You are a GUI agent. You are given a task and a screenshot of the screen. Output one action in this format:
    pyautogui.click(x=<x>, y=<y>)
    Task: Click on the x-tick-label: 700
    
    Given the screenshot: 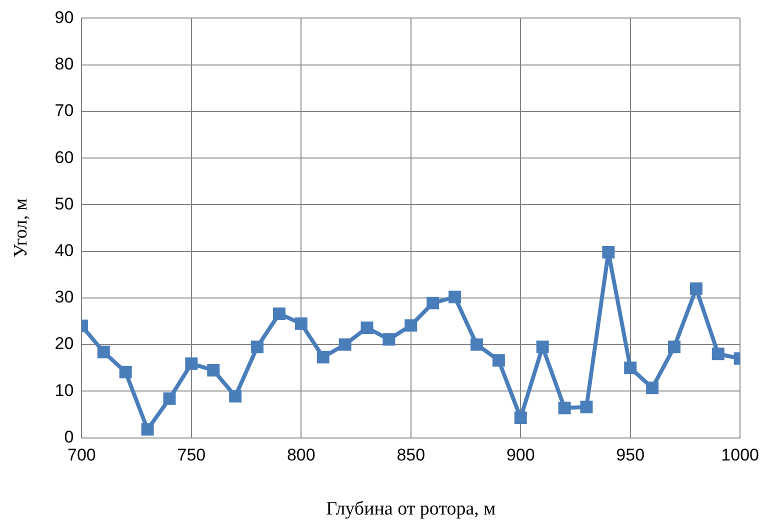 What is the action you would take?
    pyautogui.click(x=82, y=455)
    